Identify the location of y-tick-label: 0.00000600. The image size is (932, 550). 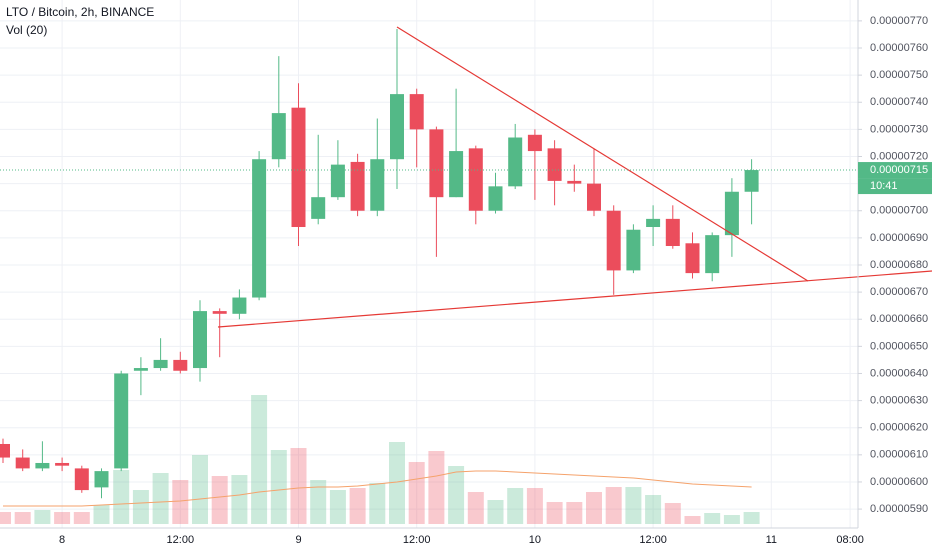
(899, 482).